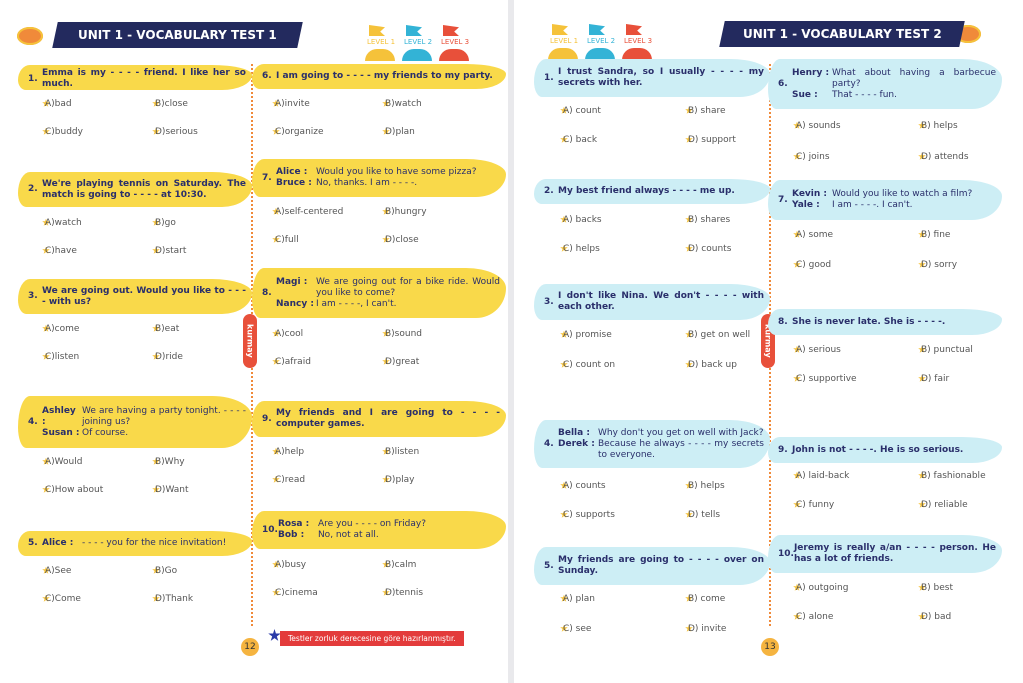 The height and width of the screenshot is (683, 1023). Describe the element at coordinates (403, 104) in the screenshot. I see `option-text: B)watch` at that location.